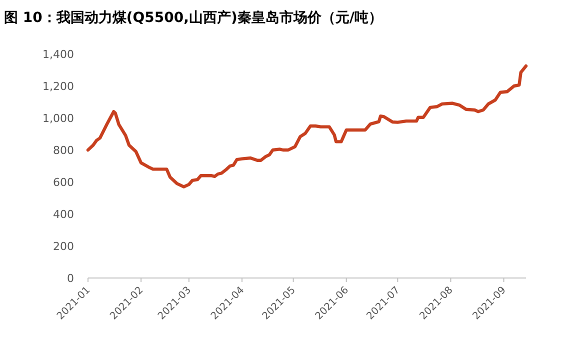 The width and height of the screenshot is (576, 347). What do you see at coordinates (63, 182) in the screenshot?
I see `y-tick-label: 600` at bounding box center [63, 182].